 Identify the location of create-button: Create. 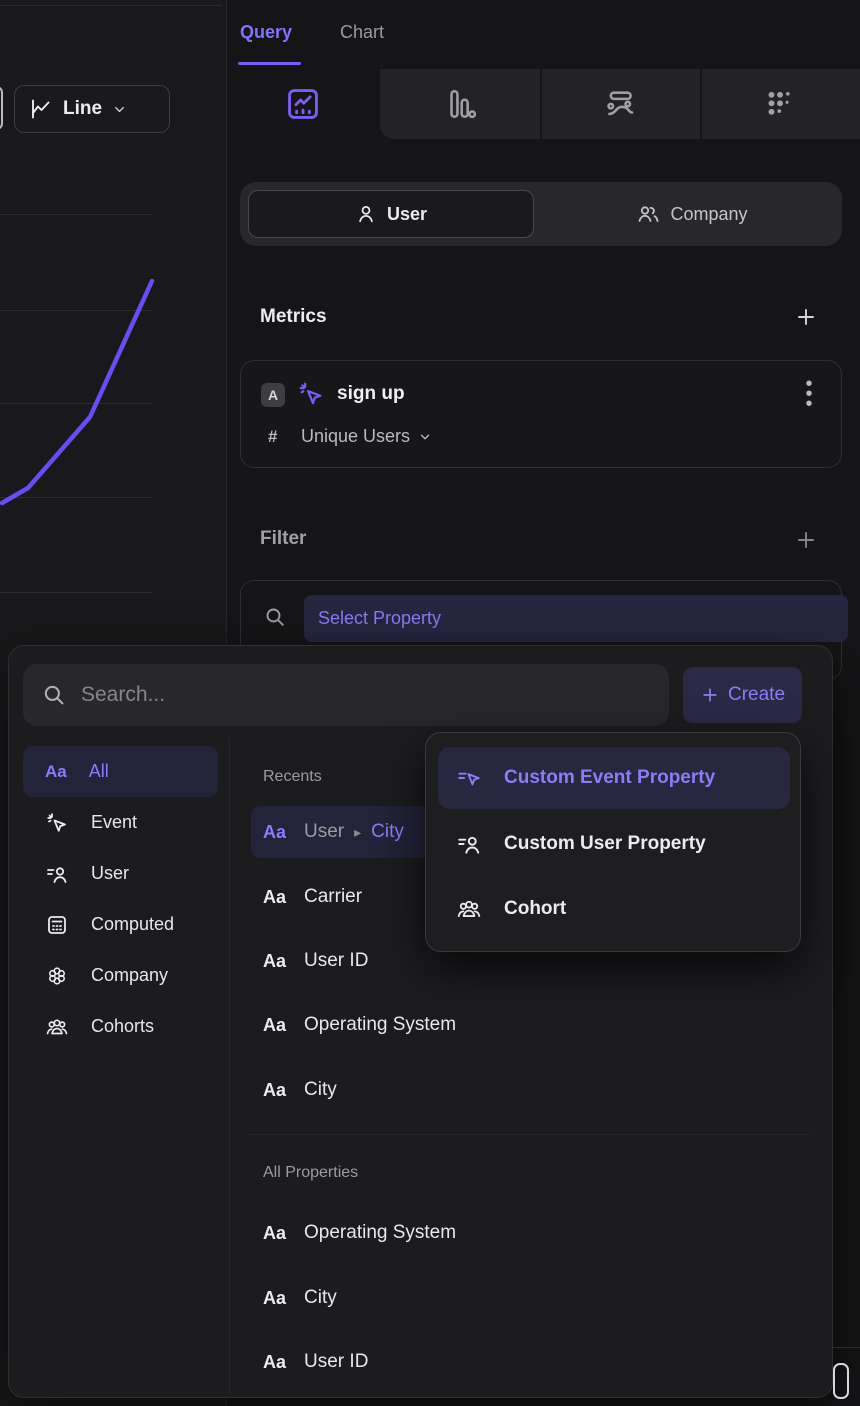
(742, 695).